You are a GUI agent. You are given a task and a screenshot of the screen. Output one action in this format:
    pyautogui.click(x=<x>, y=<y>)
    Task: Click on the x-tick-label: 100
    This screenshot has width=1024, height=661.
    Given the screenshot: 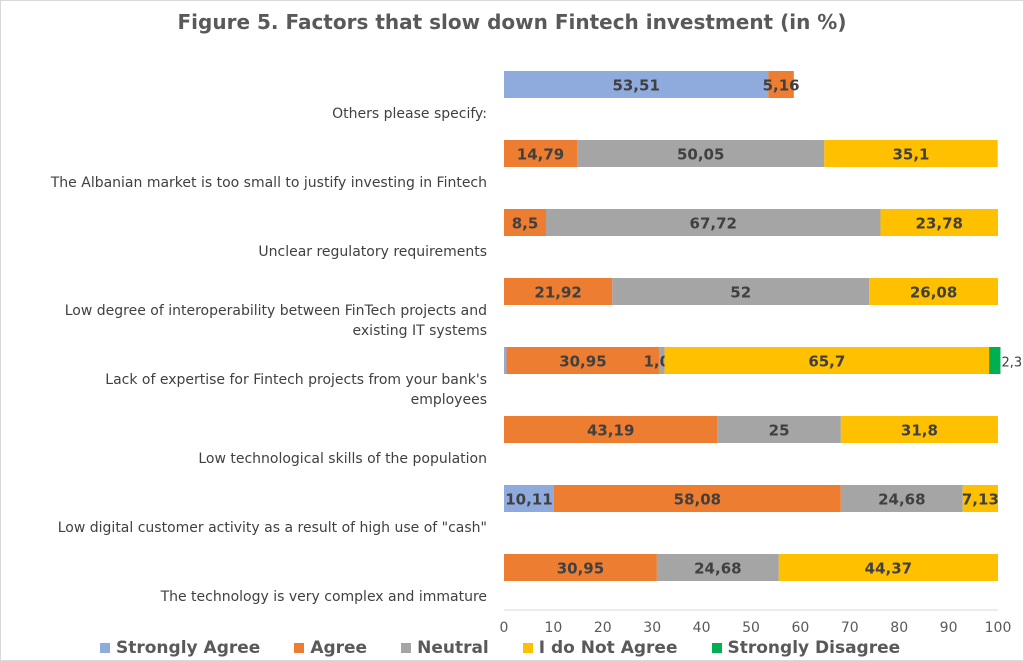 What is the action you would take?
    pyautogui.click(x=998, y=628)
    